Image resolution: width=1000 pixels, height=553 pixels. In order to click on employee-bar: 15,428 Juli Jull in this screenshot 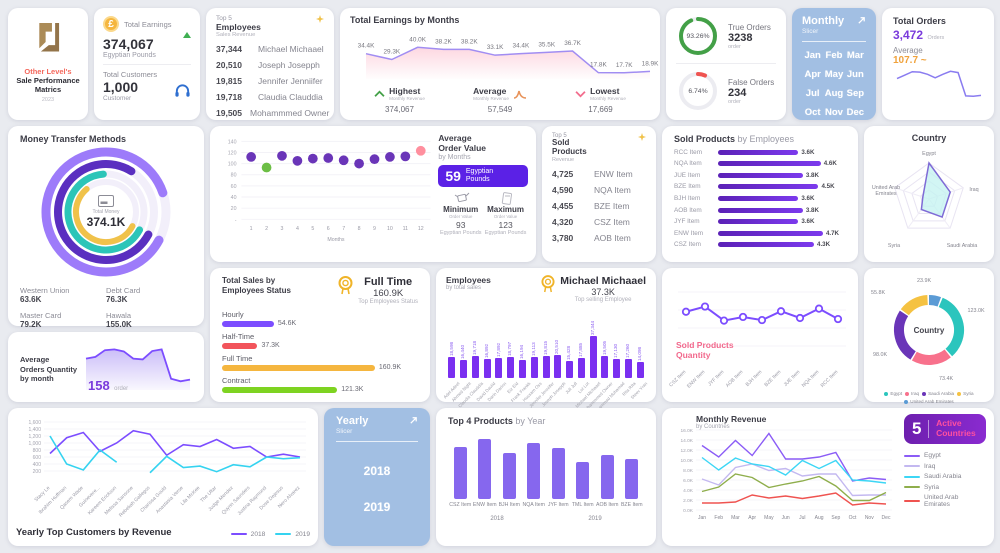, I will do `click(571, 370)`.